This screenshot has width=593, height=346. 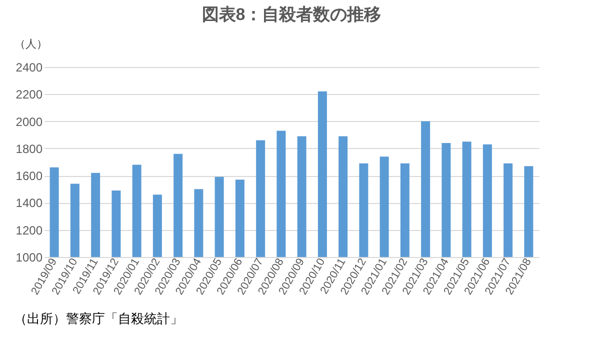 What do you see at coordinates (29, 149) in the screenshot?
I see `y-tick-label: 1800` at bounding box center [29, 149].